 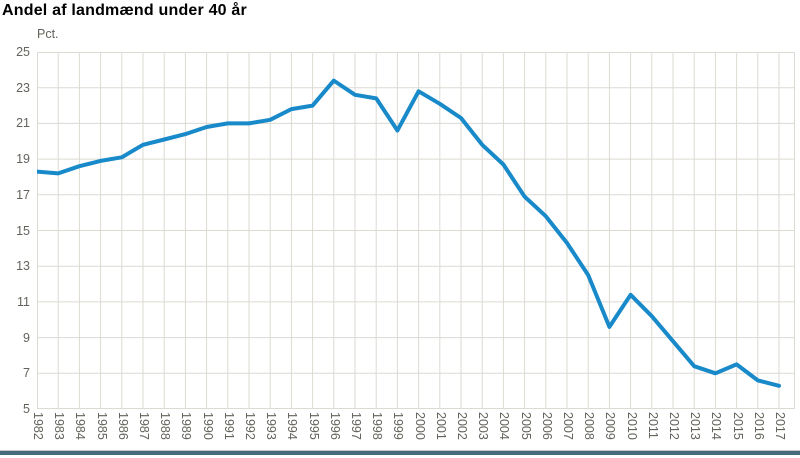 I want to click on x-axis-tick-label: 2010, so click(x=631, y=426).